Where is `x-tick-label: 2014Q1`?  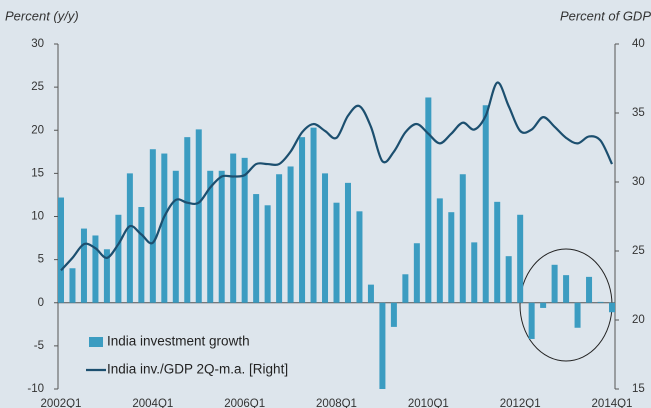
x-tick-label: 2014Q1 is located at coordinates (612, 403).